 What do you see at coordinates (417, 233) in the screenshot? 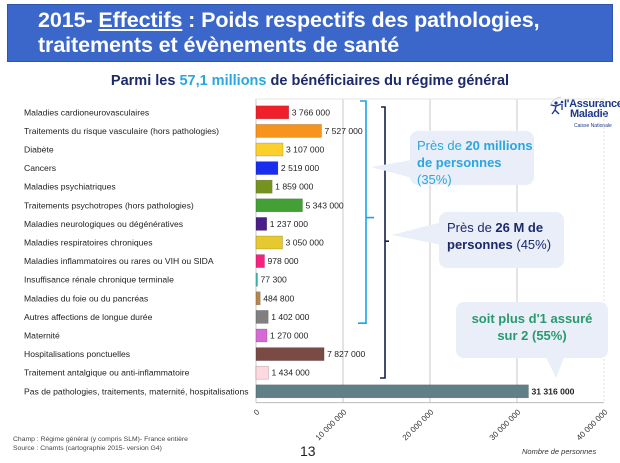
I see `callout2-pointer` at bounding box center [417, 233].